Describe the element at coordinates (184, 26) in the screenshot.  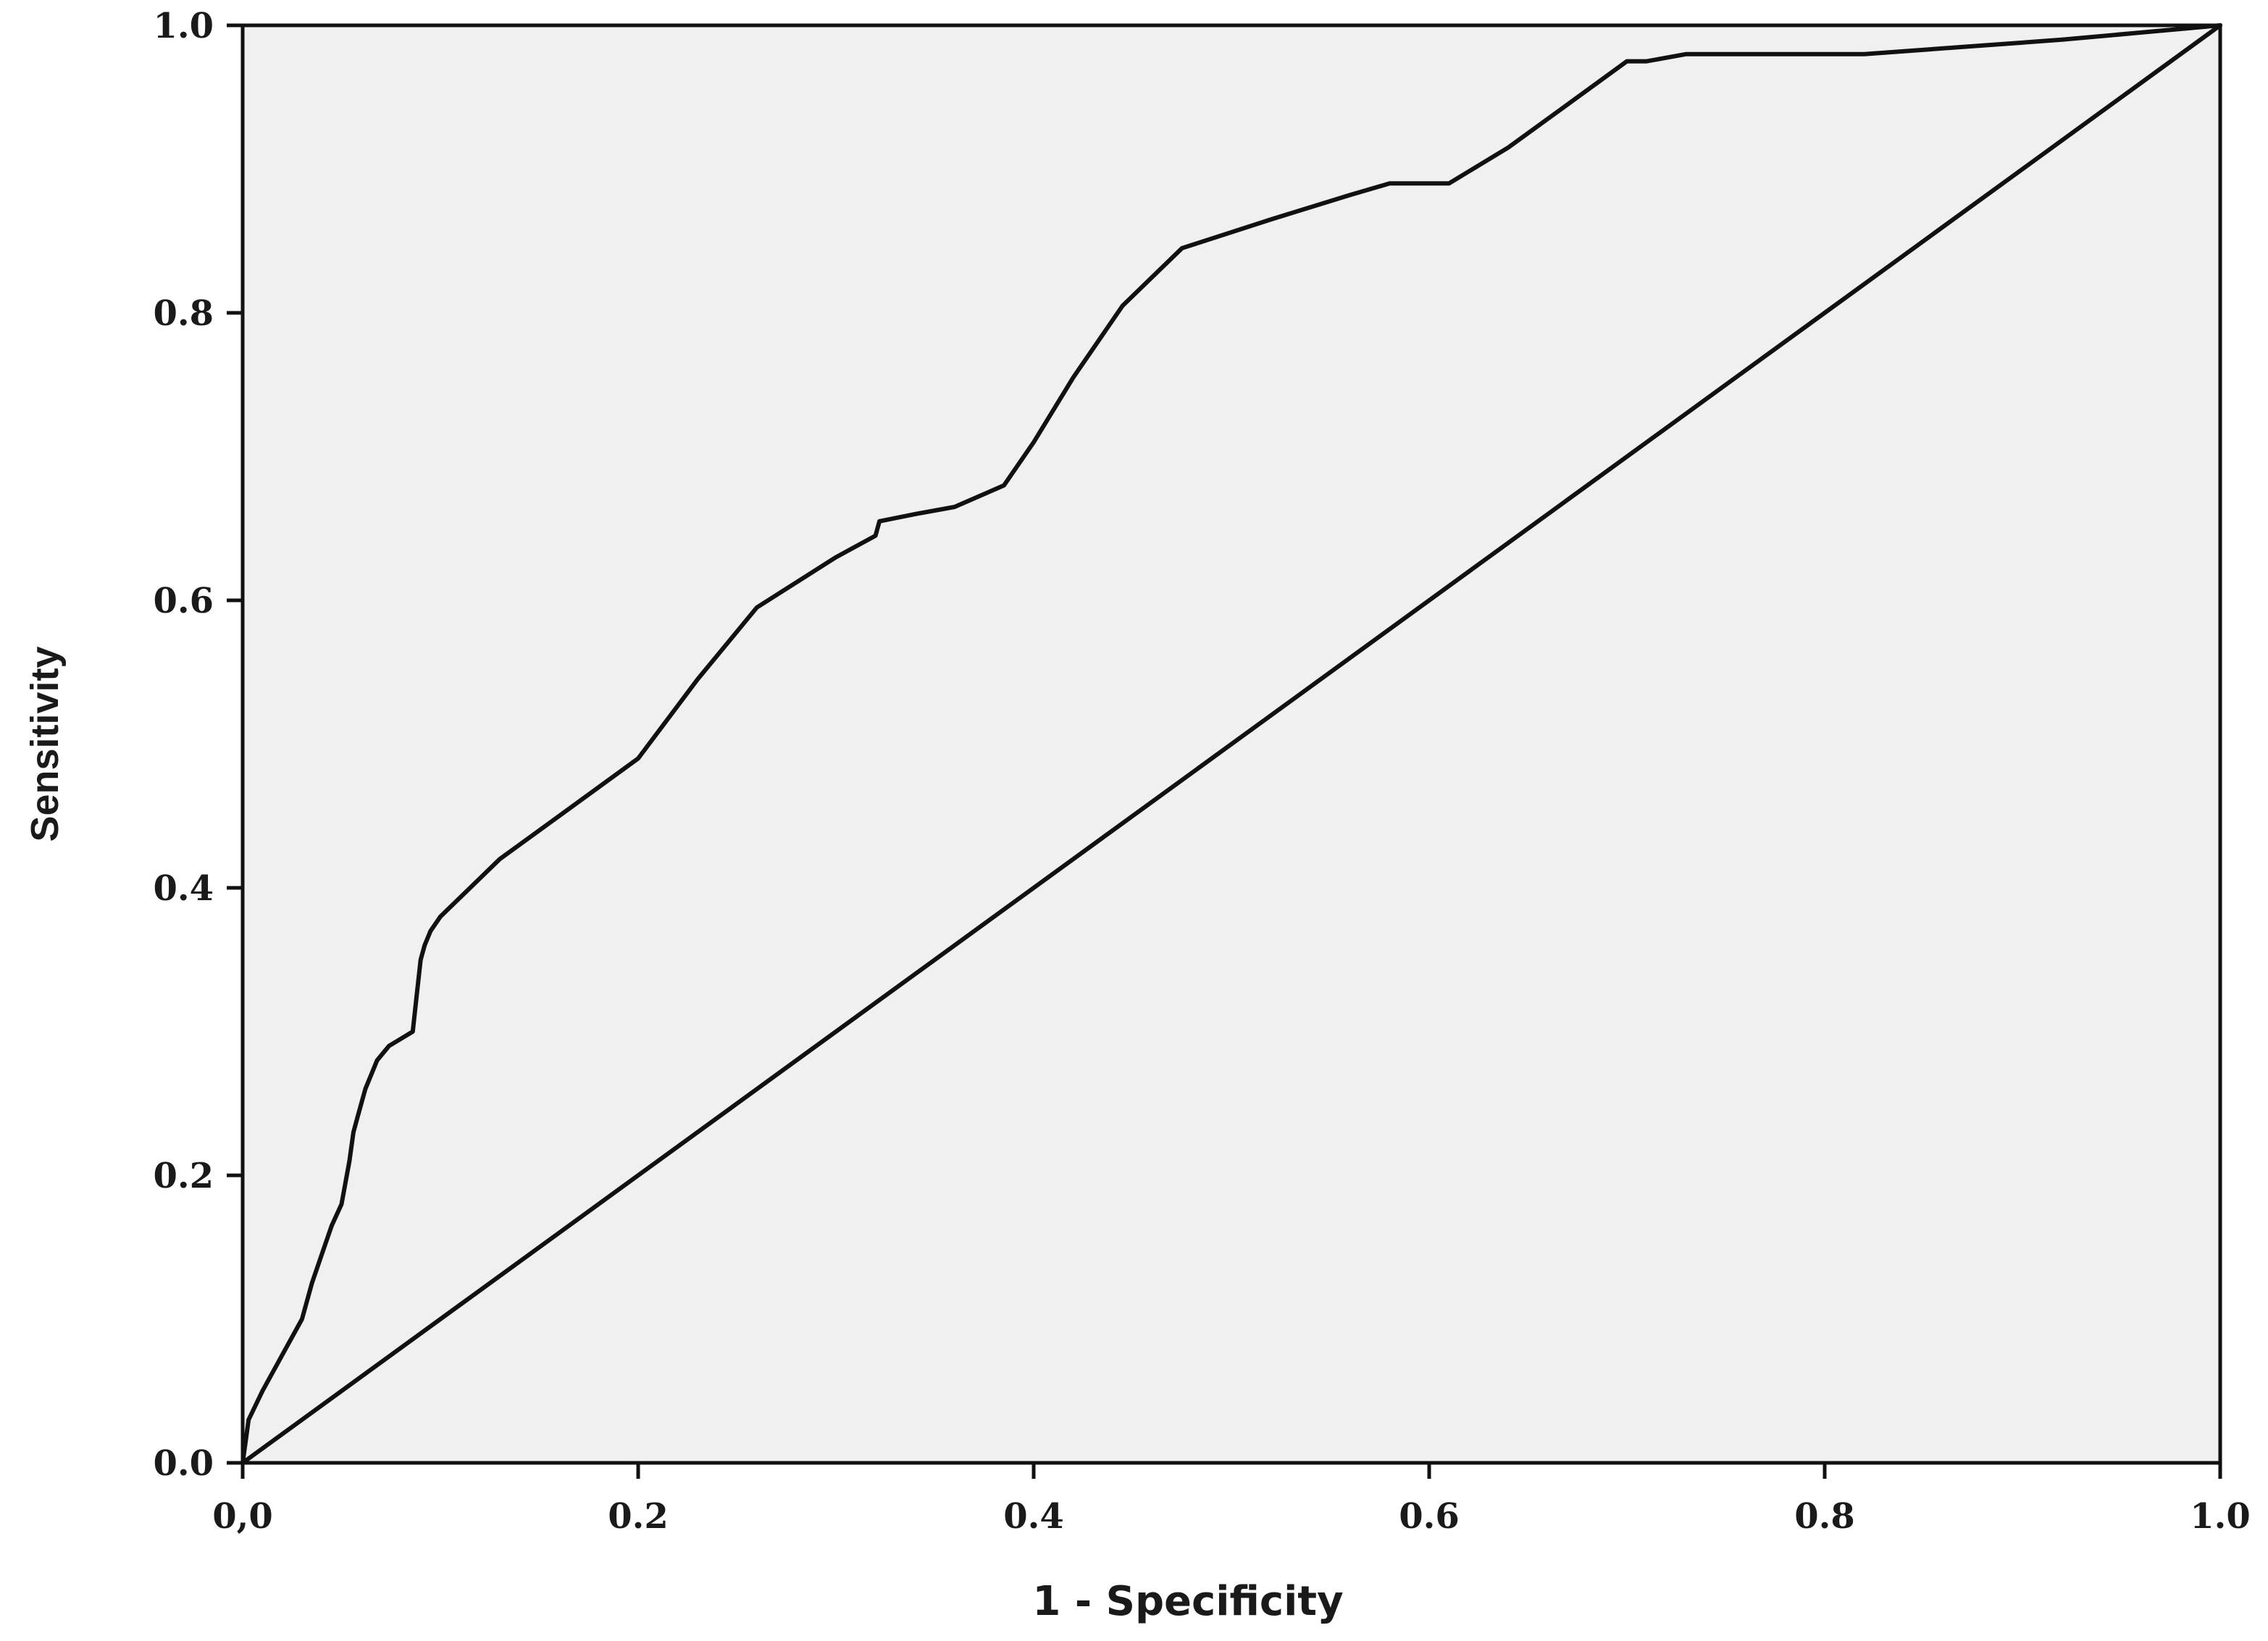
I see `y-tick-label: 1.0` at that location.